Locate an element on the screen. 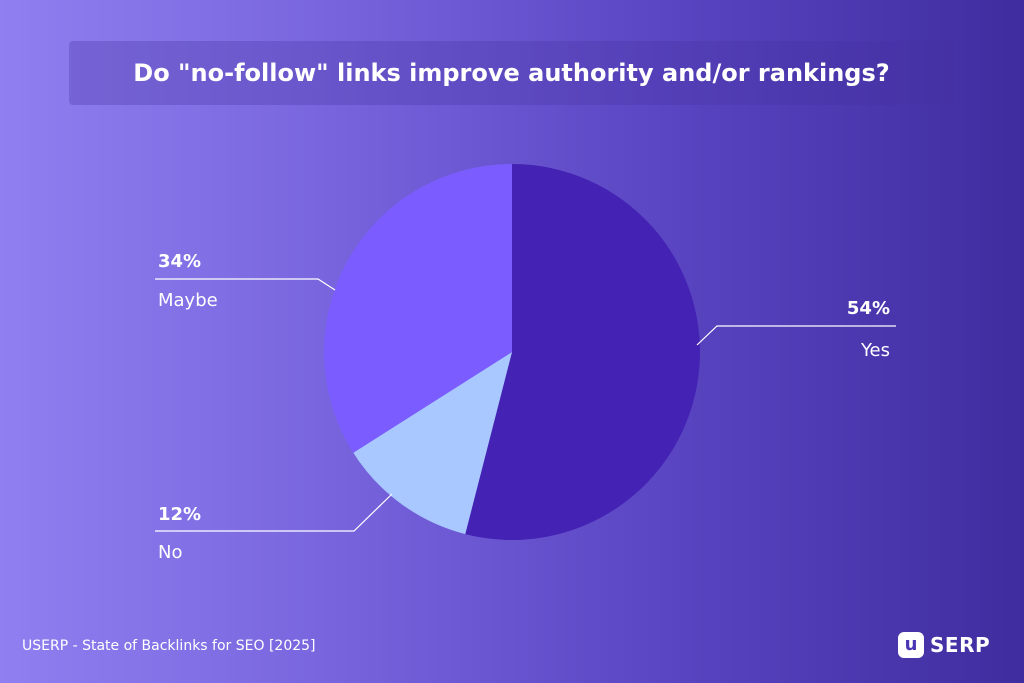  slice-label-maybe: Maybe is located at coordinates (188, 300).